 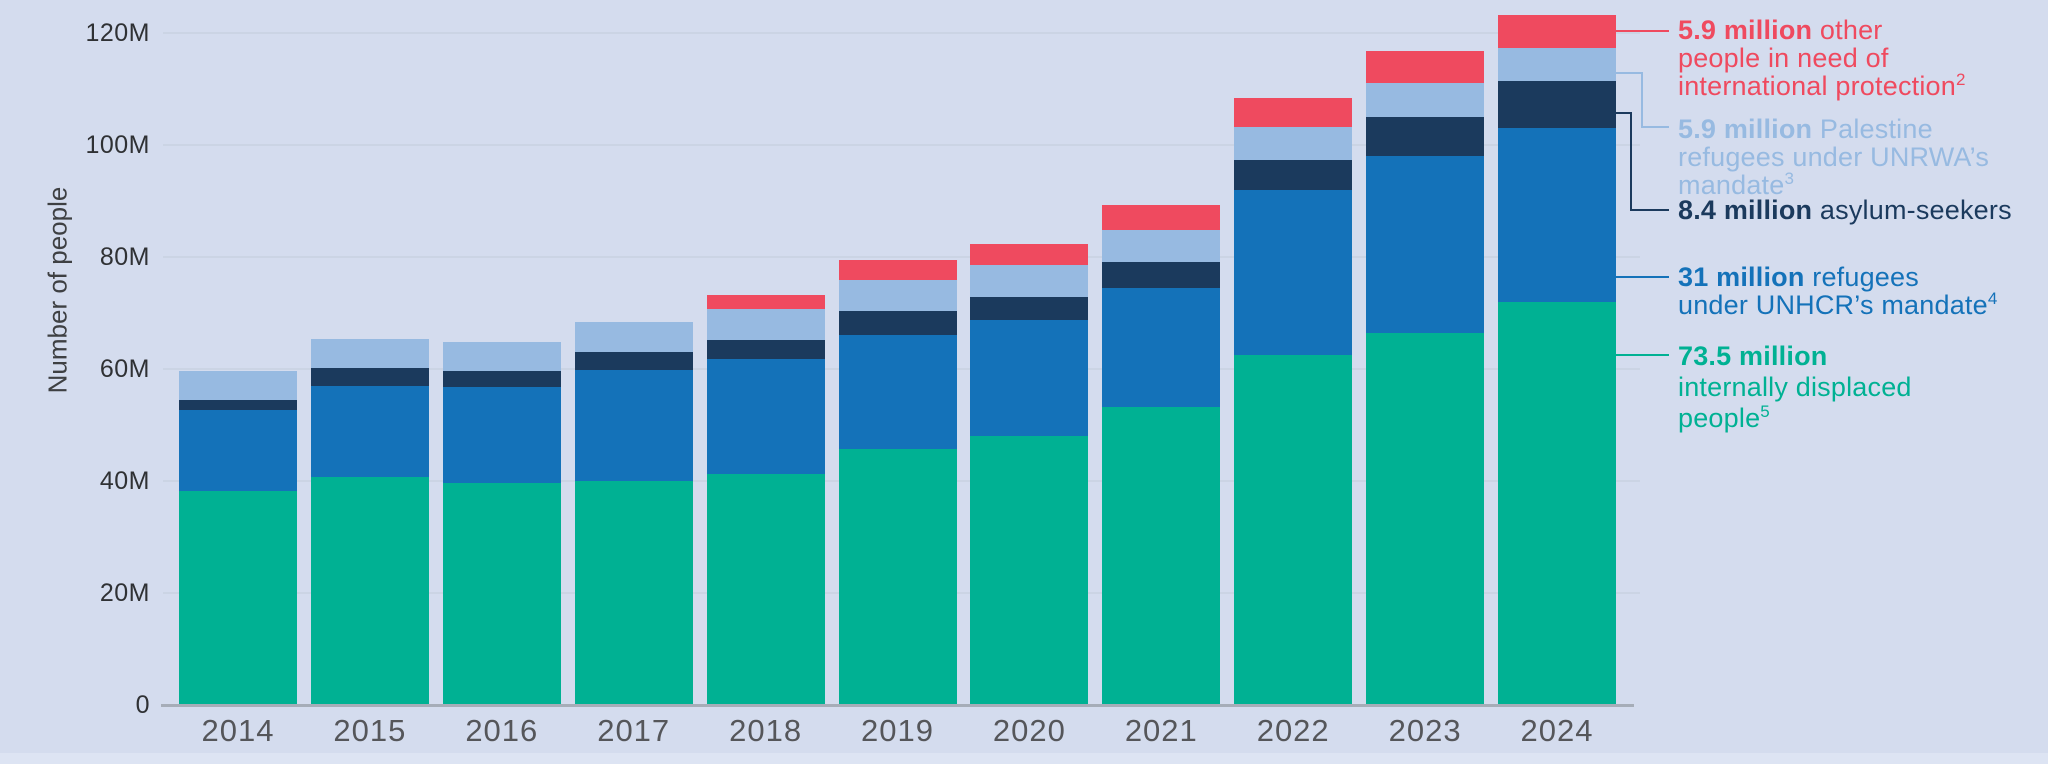 I want to click on legend-entry-refugees-line-1: 31 million refugees, so click(x=1838, y=277).